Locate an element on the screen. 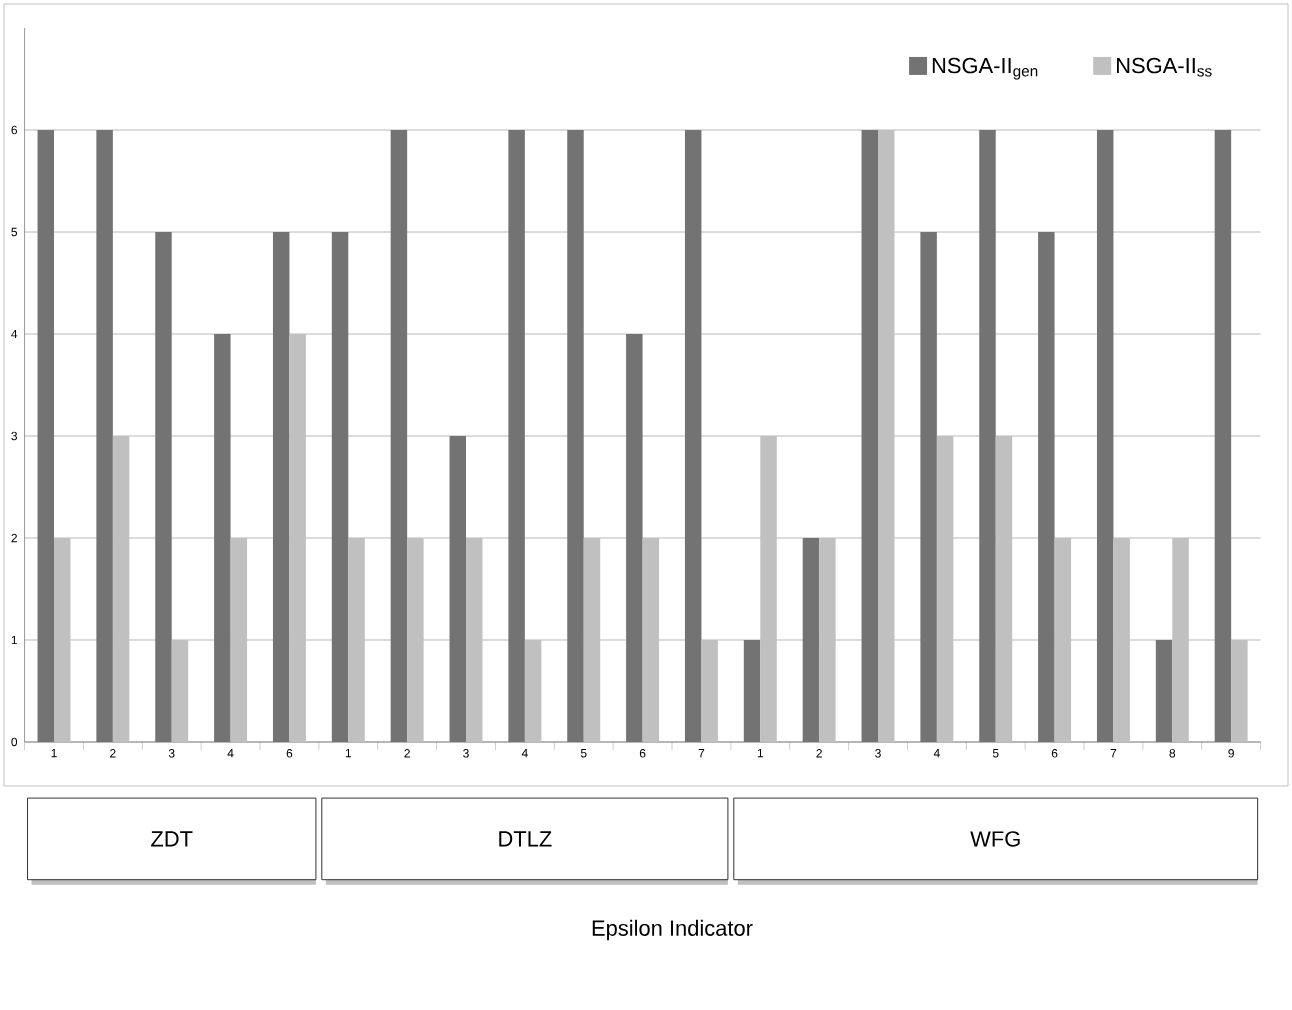  legend-label: NSGA-II$_{ss}$ is located at coordinates (1164, 67).